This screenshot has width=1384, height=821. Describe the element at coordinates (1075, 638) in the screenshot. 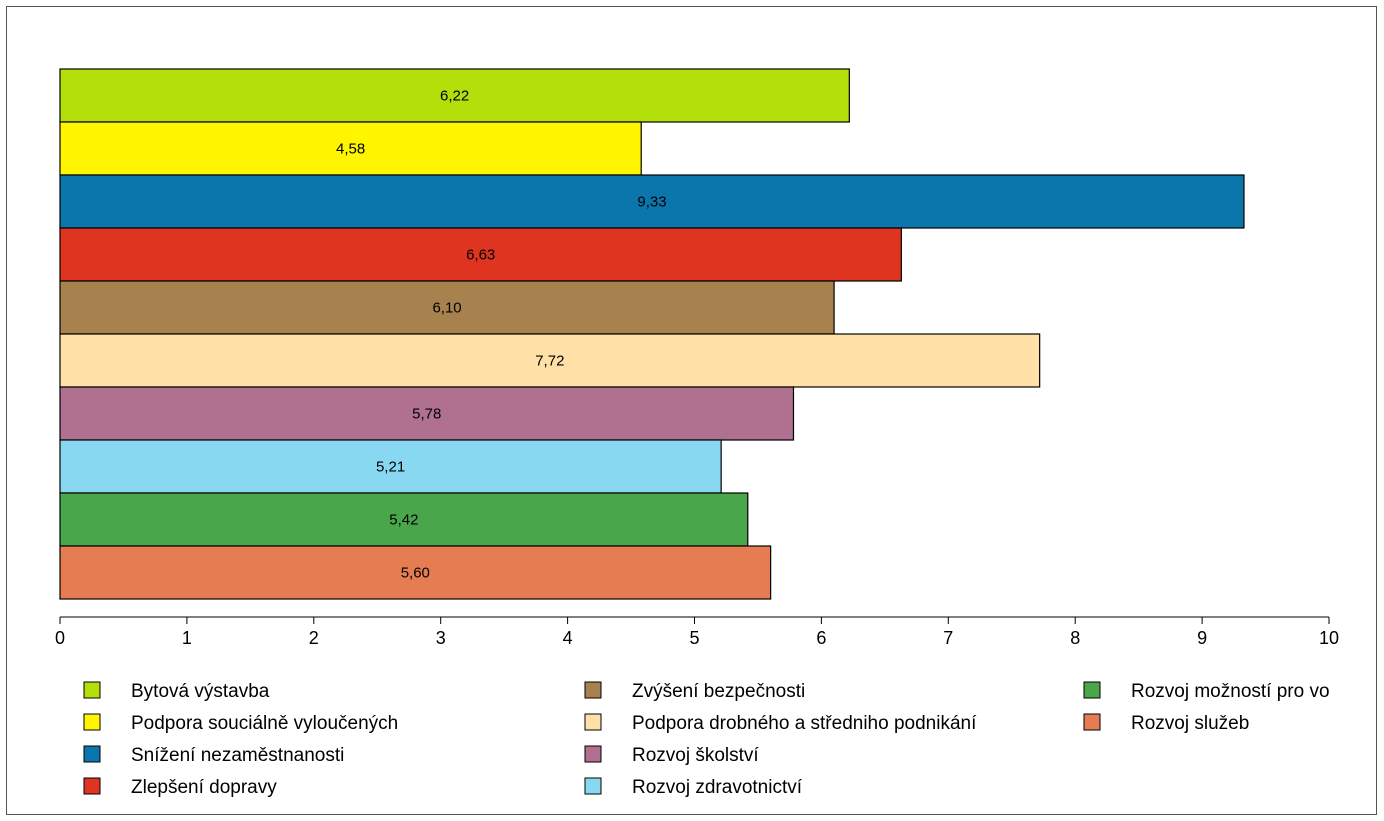

I see `x-tick-label: 8` at that location.